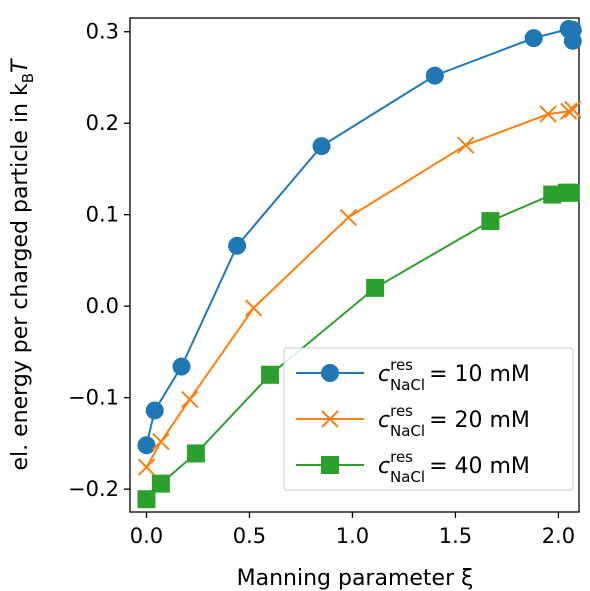 The width and height of the screenshot is (590, 591). What do you see at coordinates (20, 65) in the screenshot?
I see `y-axis-label-tail: T` at bounding box center [20, 65].